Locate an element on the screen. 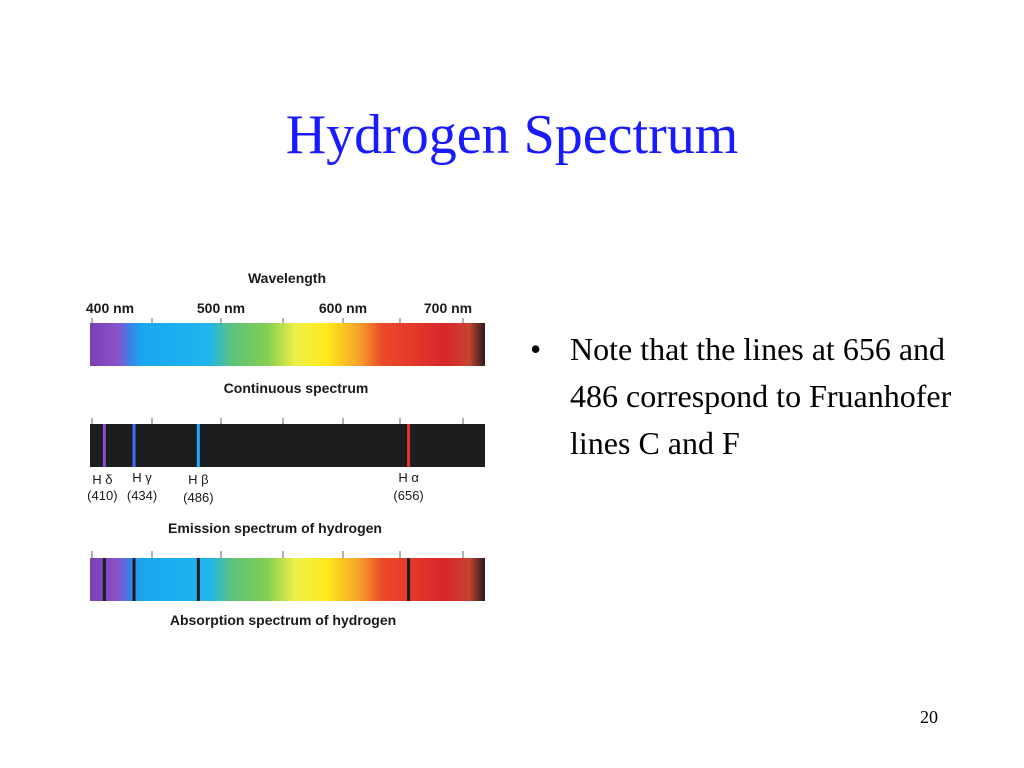 The width and height of the screenshot is (1024, 768). label-h-alpha-wavelength: (656) is located at coordinates (408, 495).